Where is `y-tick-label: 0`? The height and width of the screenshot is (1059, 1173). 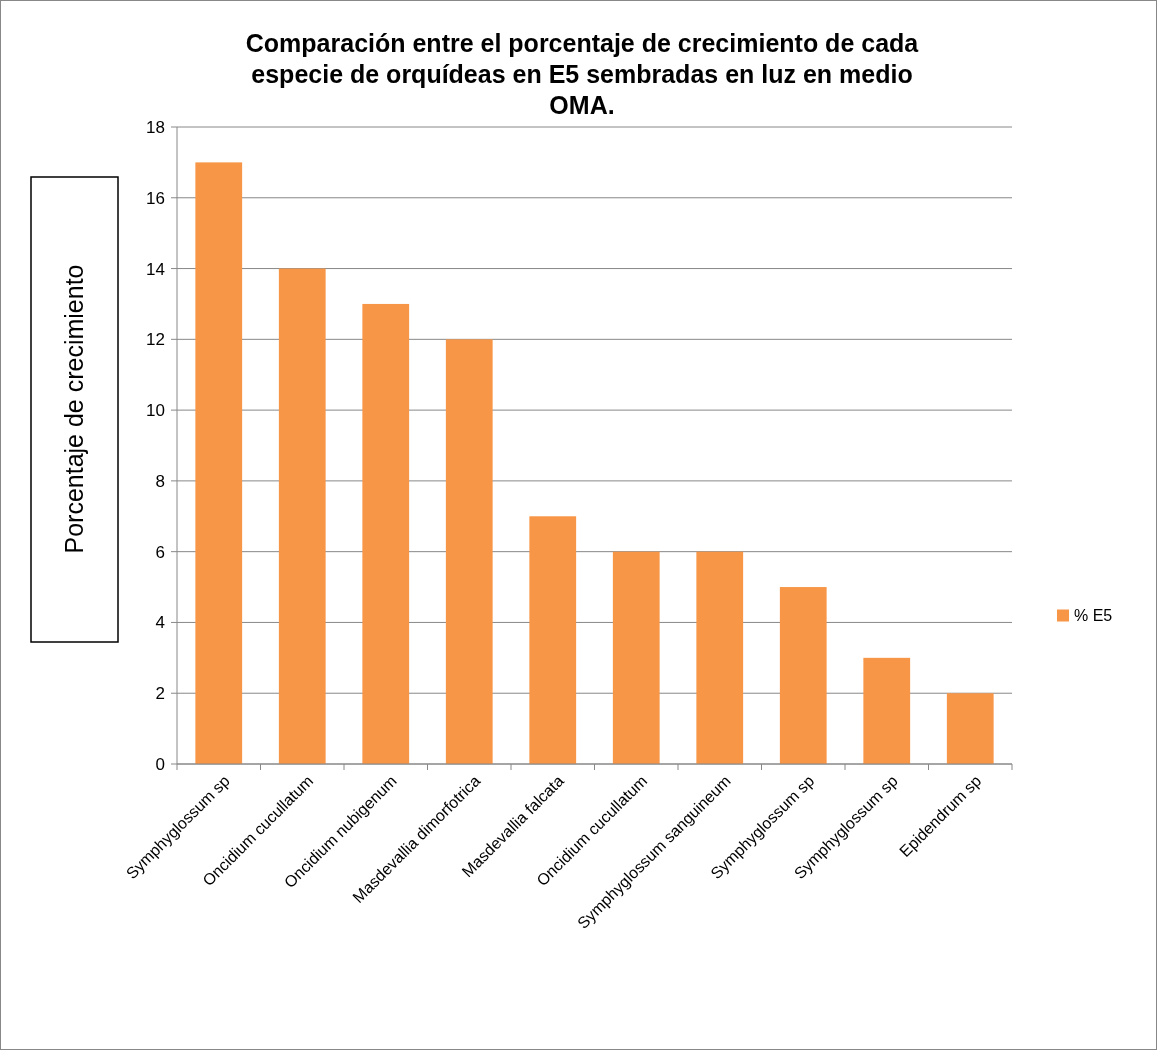 y-tick-label: 0 is located at coordinates (160, 764).